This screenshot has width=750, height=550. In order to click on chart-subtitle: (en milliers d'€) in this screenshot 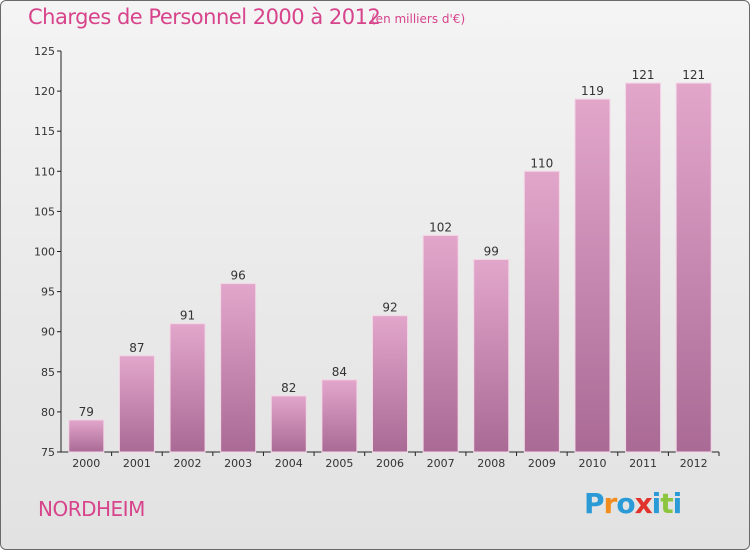, I will do `click(418, 19)`.